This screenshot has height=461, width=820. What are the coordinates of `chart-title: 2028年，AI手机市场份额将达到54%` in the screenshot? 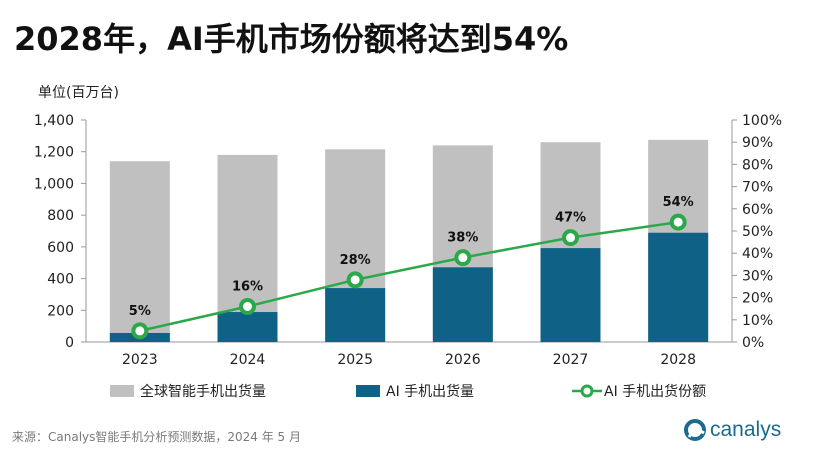 It's located at (291, 39).